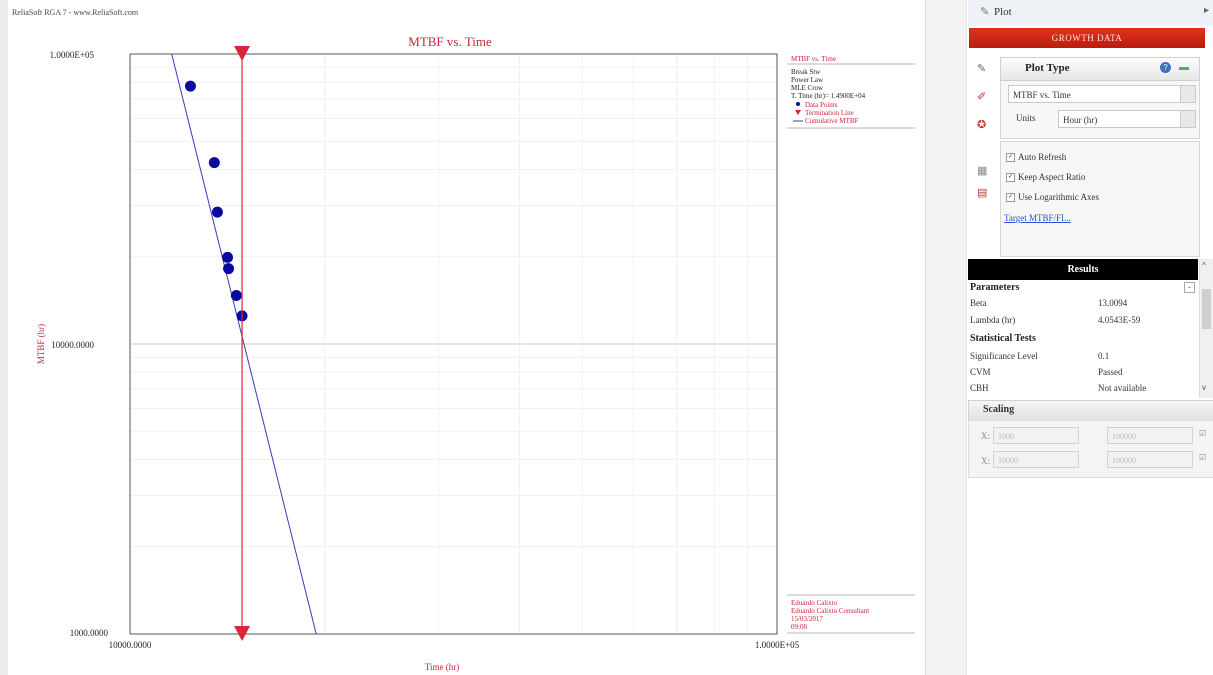 The width and height of the screenshot is (1213, 675). I want to click on units-label: Units, so click(1026, 118).